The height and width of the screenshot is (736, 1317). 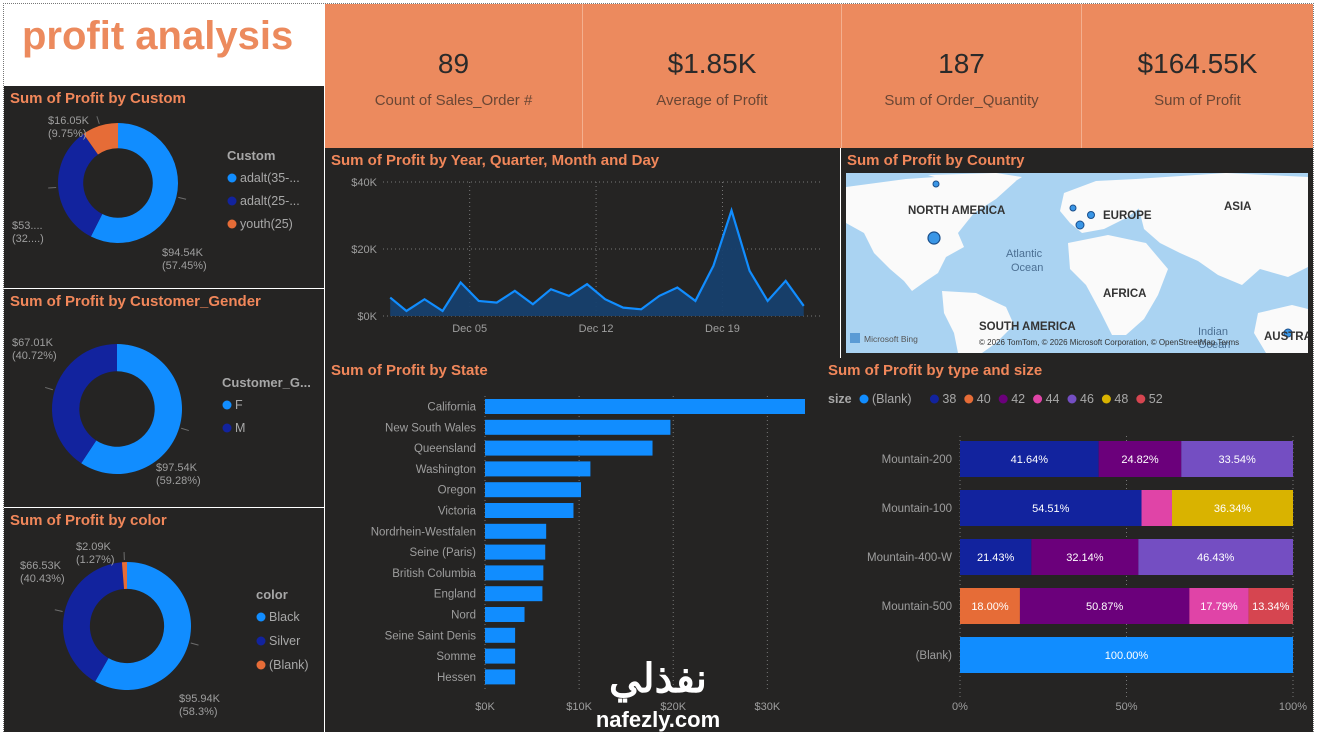 I want to click on kpi-value: 89, so click(x=453, y=64).